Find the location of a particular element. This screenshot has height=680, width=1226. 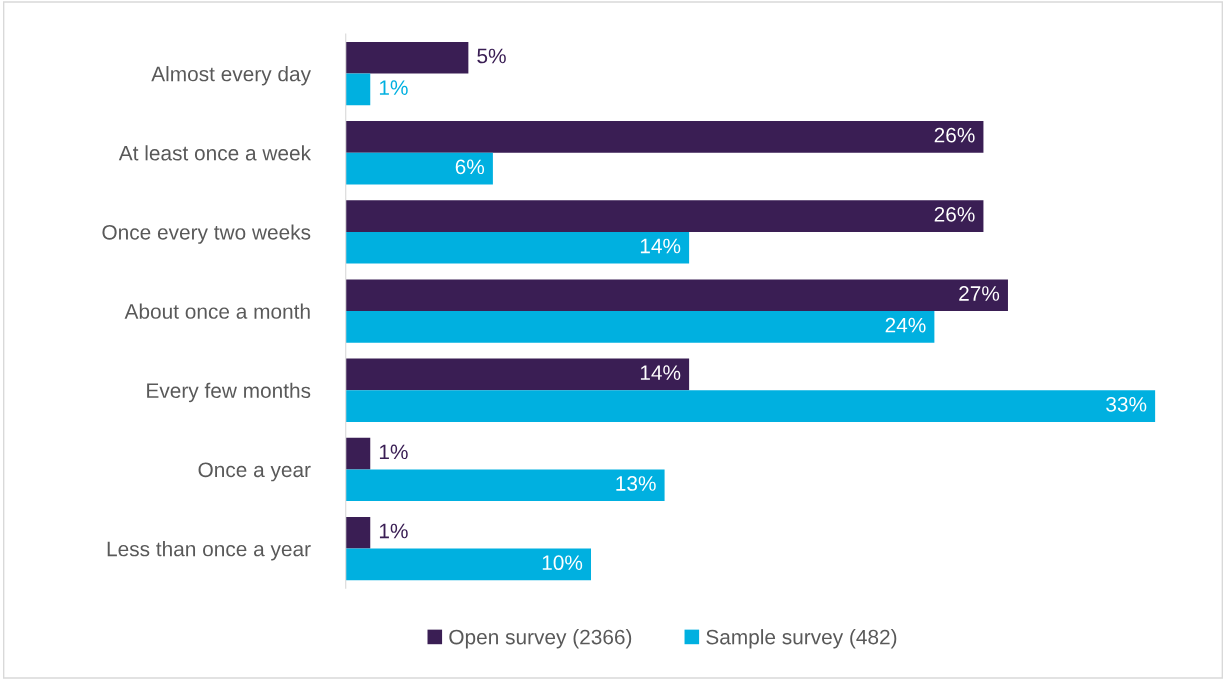

y-tick-label: At least once a week is located at coordinates (215, 153).